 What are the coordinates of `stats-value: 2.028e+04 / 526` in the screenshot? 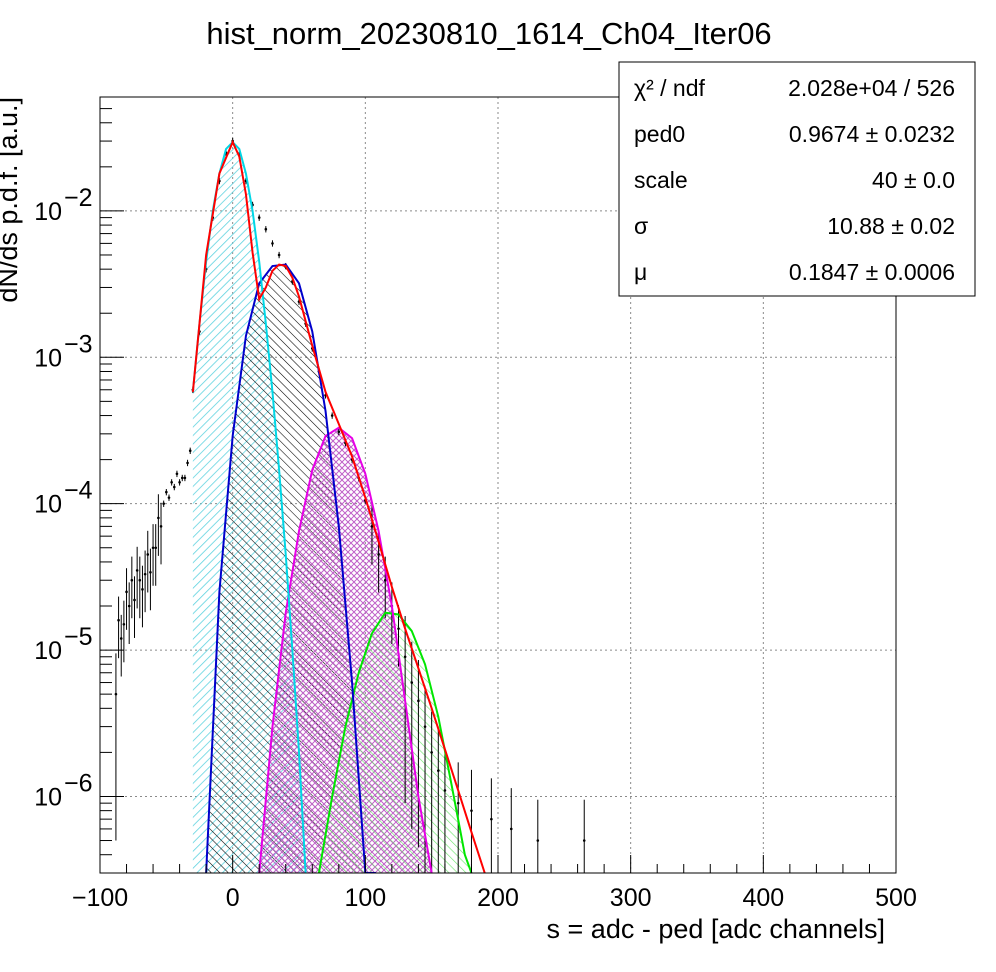 It's located at (871, 88).